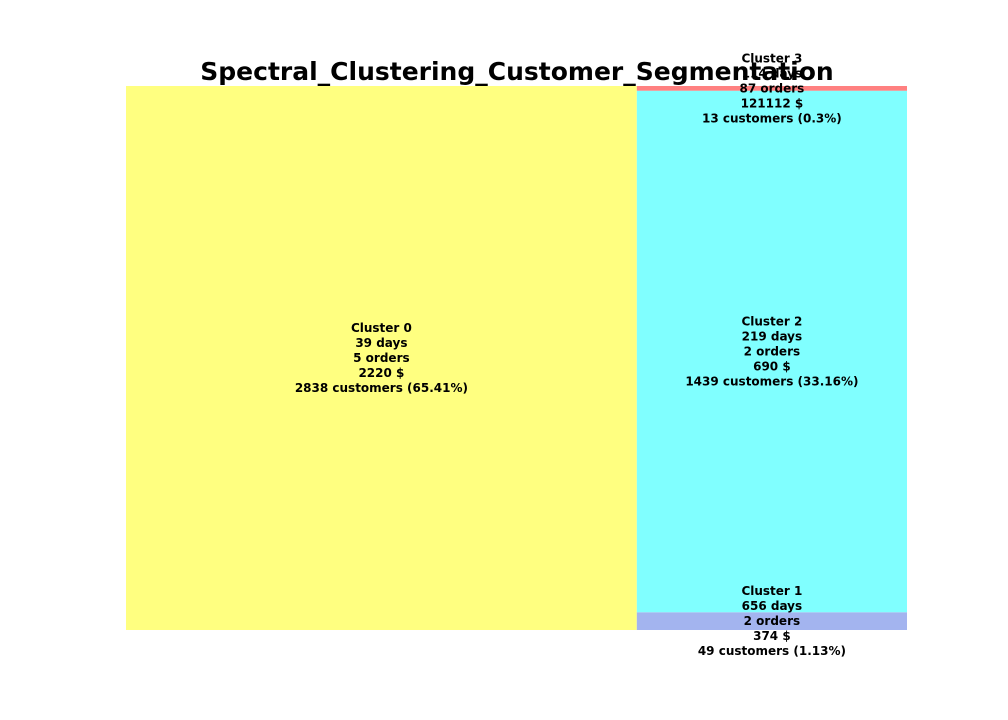  What do you see at coordinates (771, 591) in the screenshot?
I see `label-line-name: Cluster 1` at bounding box center [771, 591].